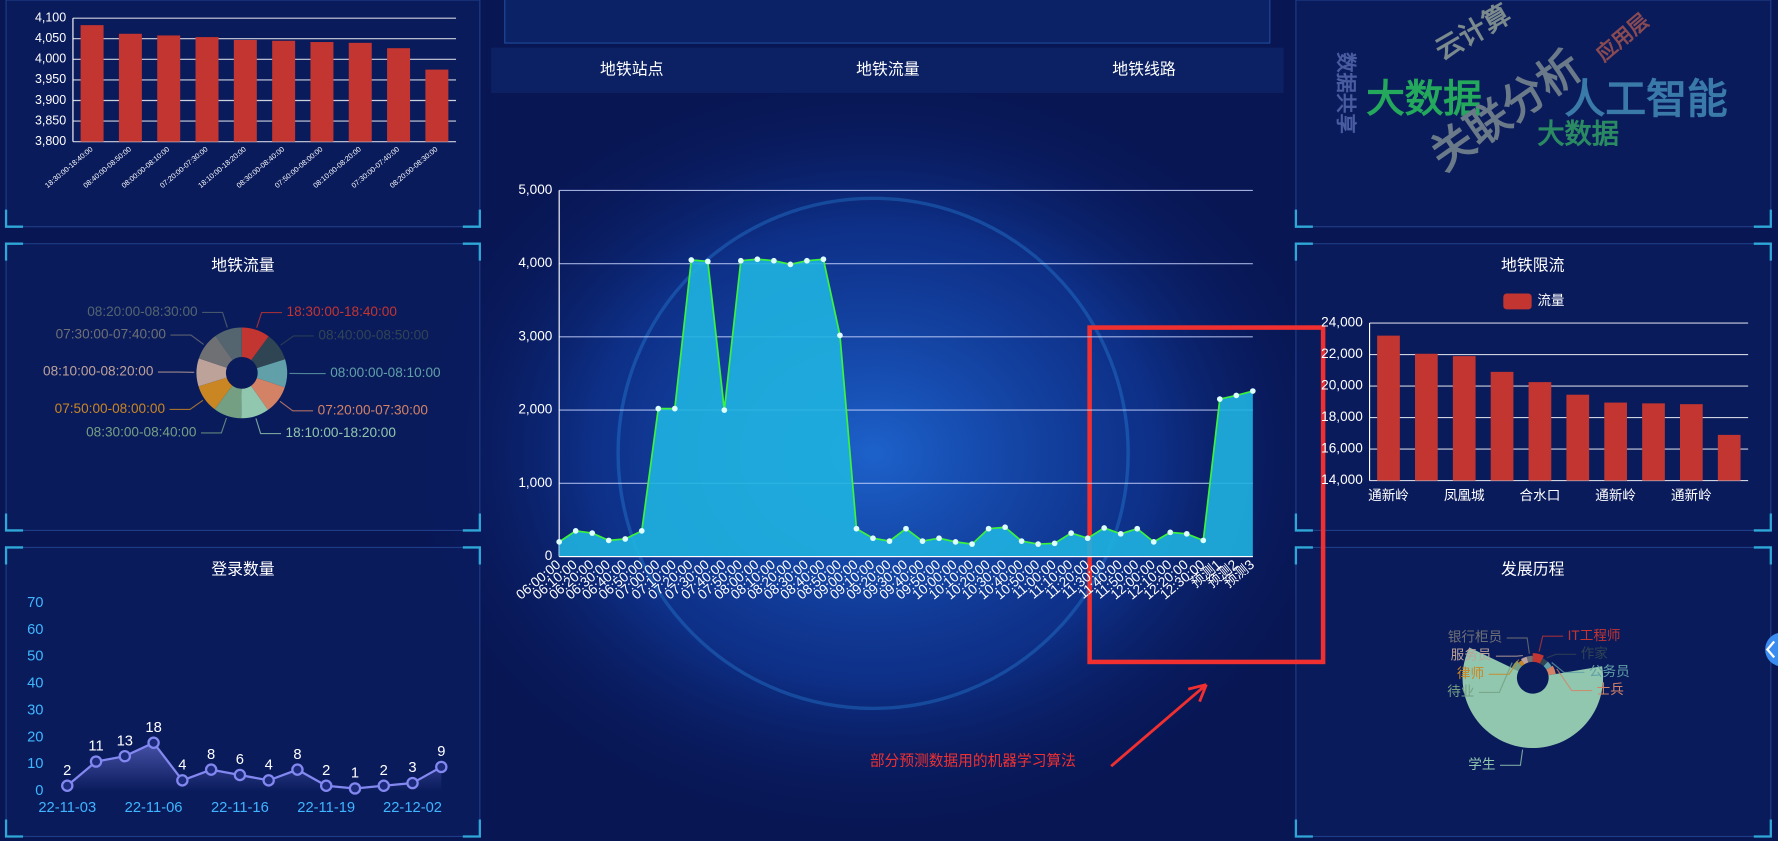 This screenshot has width=1778, height=841. I want to click on side-toggle, so click(1771, 649).